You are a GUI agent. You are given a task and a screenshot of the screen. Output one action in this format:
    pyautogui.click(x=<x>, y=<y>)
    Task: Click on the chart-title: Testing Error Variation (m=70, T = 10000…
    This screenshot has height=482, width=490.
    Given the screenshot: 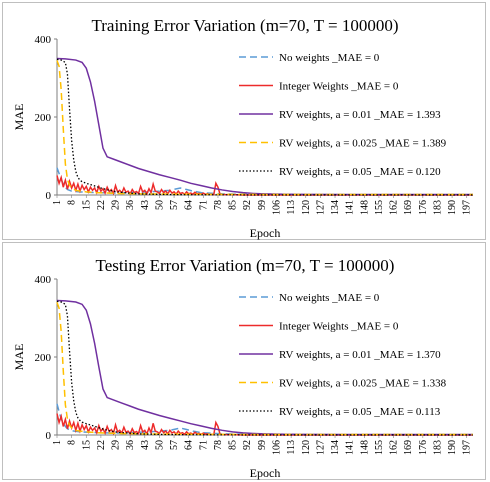 What is the action you would take?
    pyautogui.click(x=245, y=265)
    